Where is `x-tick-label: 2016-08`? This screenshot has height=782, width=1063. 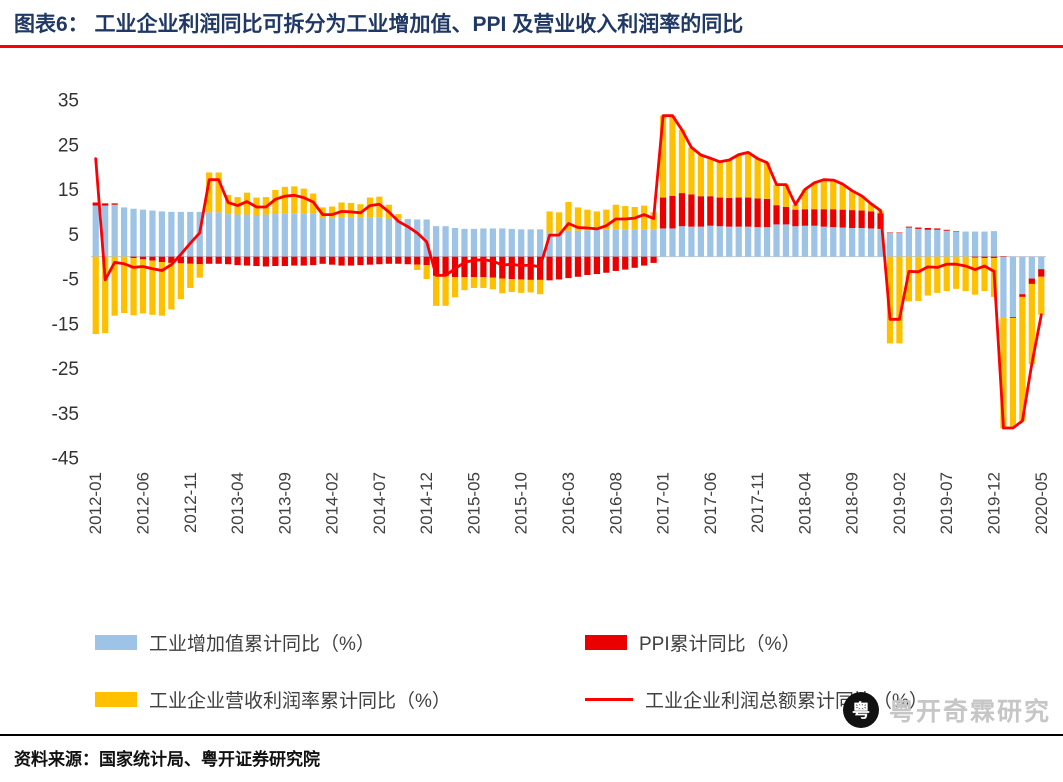
x-tick-label: 2016-08 is located at coordinates (615, 503).